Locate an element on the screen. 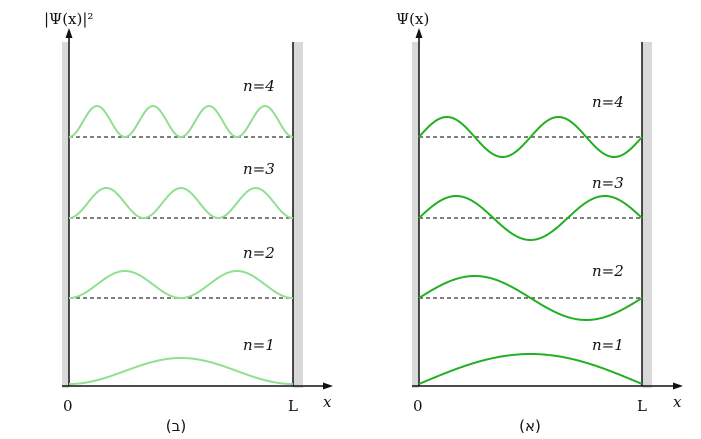 The width and height of the screenshot is (701, 439). density-curve-n3 is located at coordinates (181, 203).